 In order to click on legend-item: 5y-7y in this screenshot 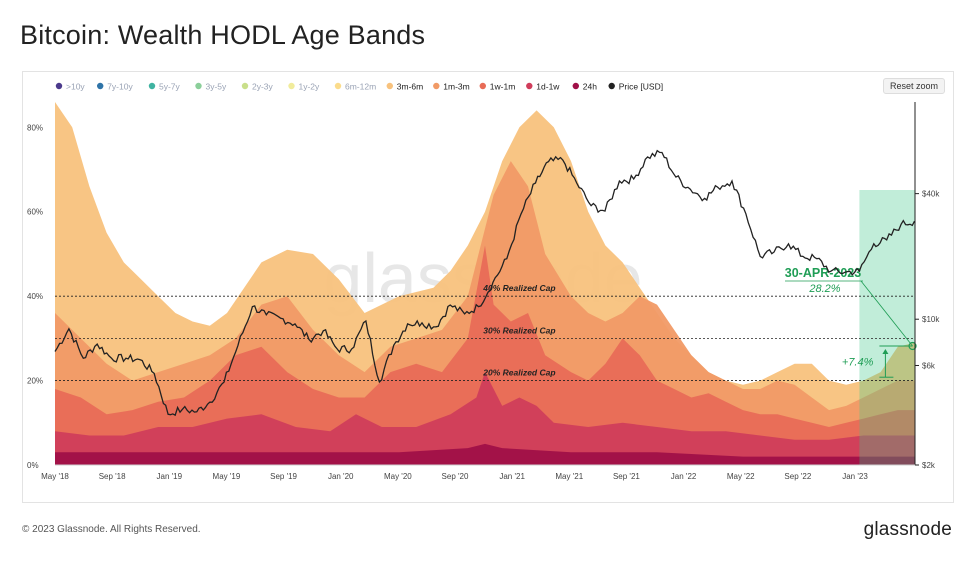, I will do `click(164, 87)`.